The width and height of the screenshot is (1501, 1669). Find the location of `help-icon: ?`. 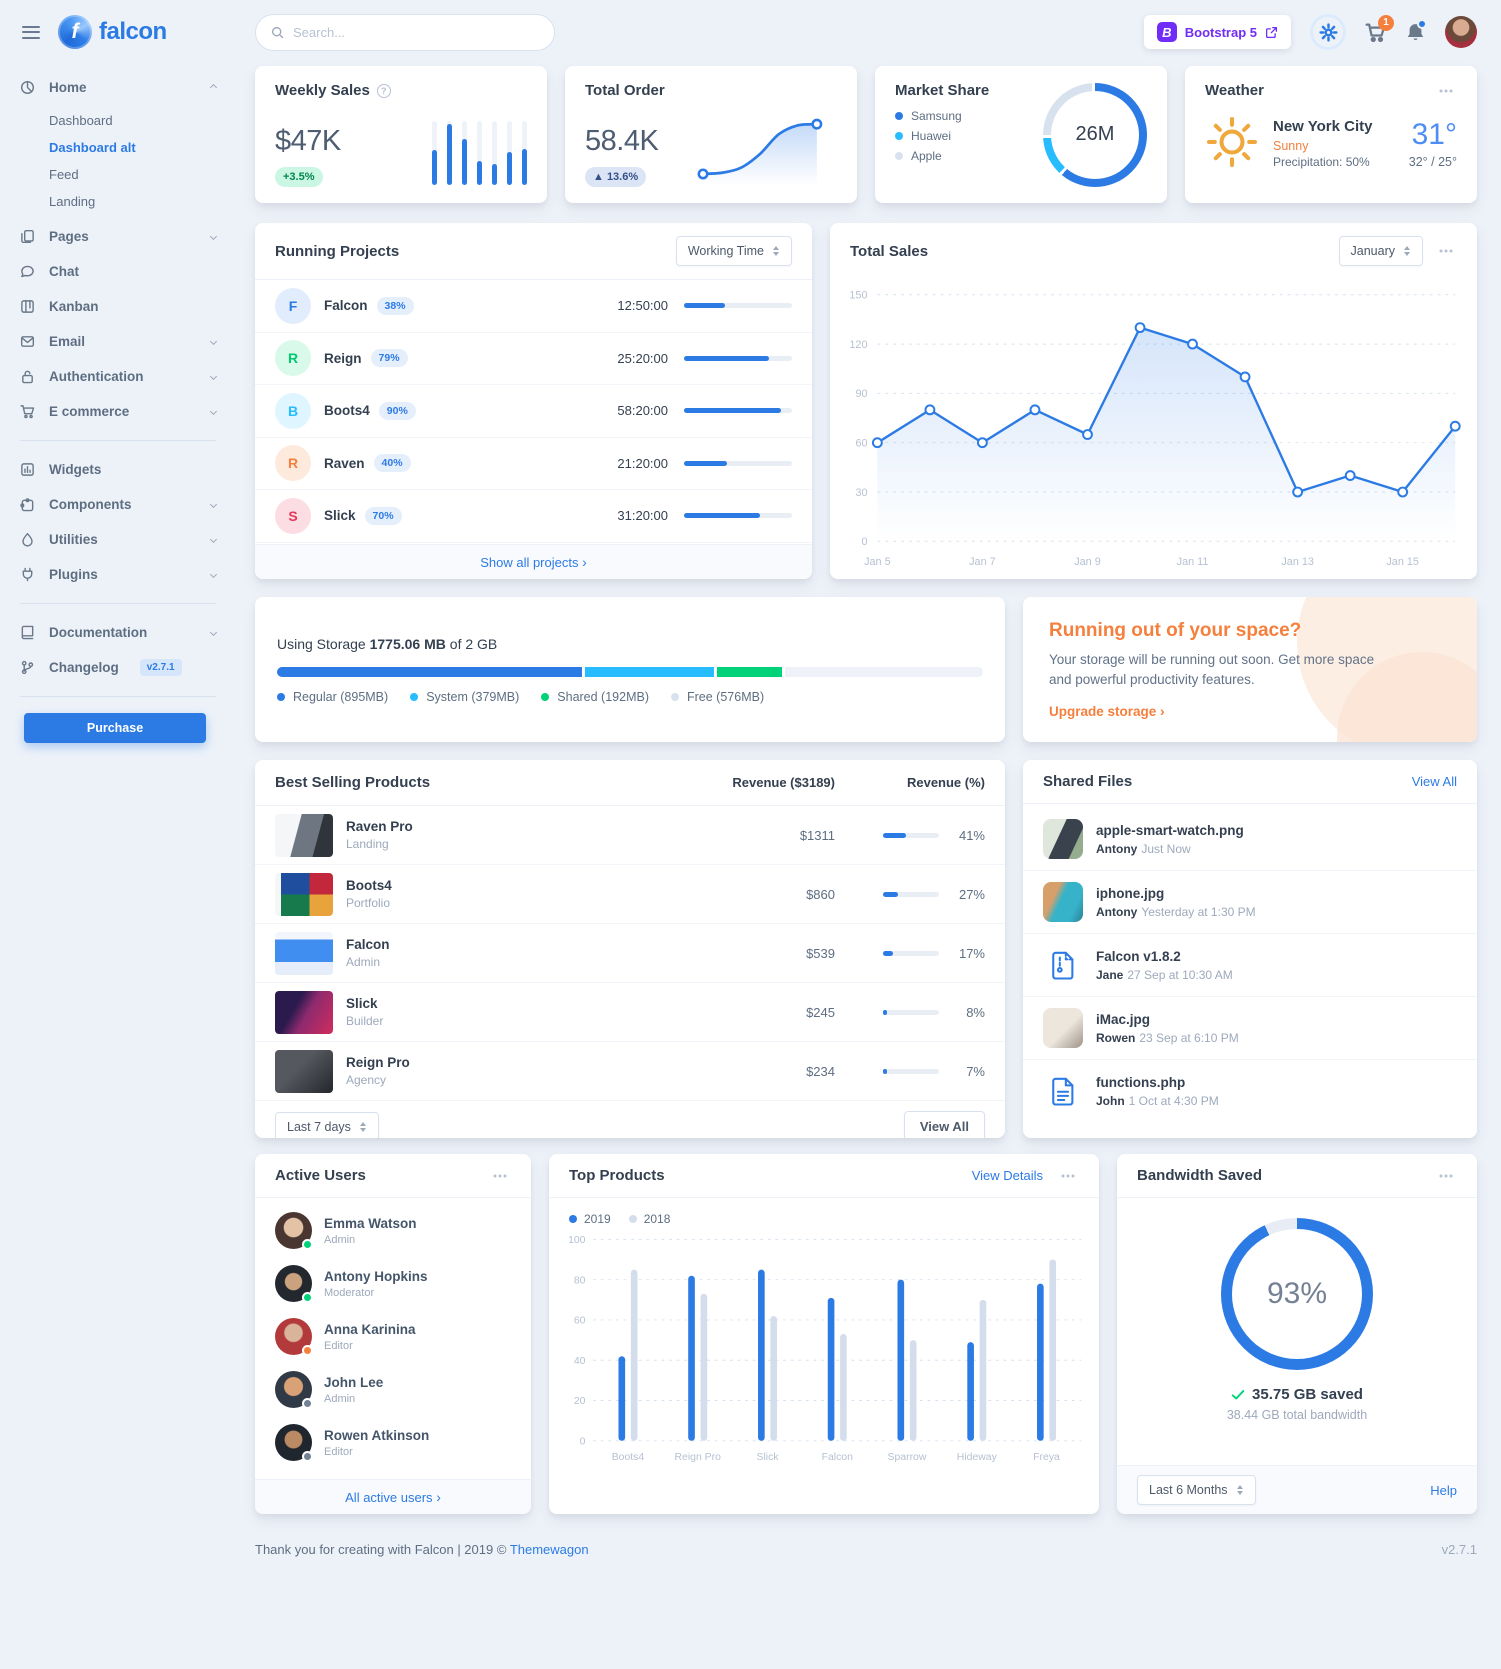

help-icon: ? is located at coordinates (383, 90).